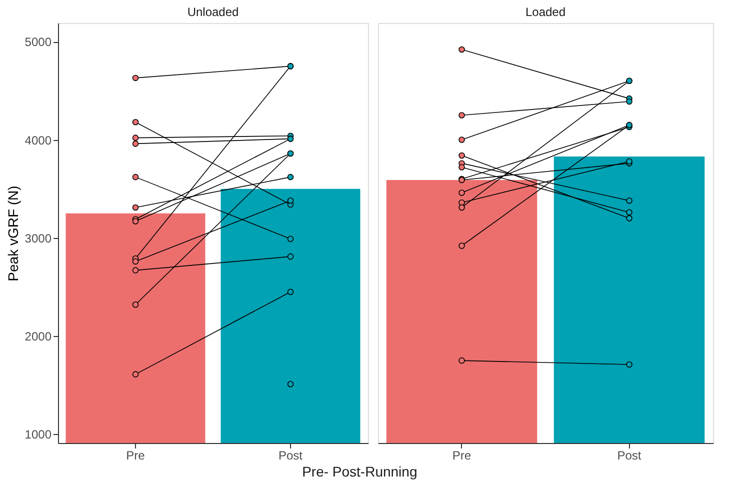 The height and width of the screenshot is (499, 752). I want to click on y-tick-label: 5000, so click(38, 42).